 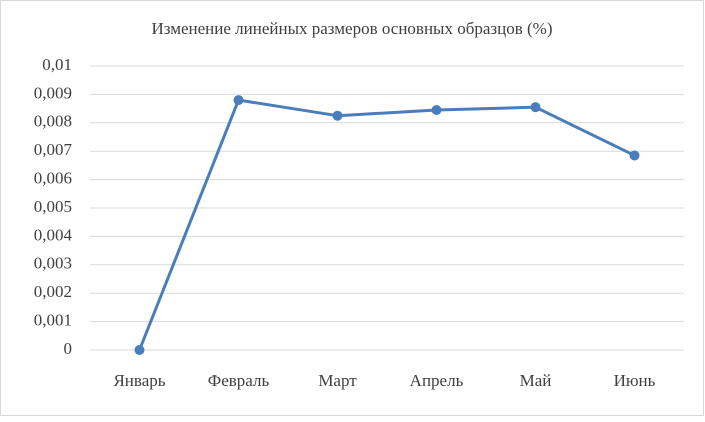 I want to click on x-tick-label: Июнь, so click(x=635, y=380).